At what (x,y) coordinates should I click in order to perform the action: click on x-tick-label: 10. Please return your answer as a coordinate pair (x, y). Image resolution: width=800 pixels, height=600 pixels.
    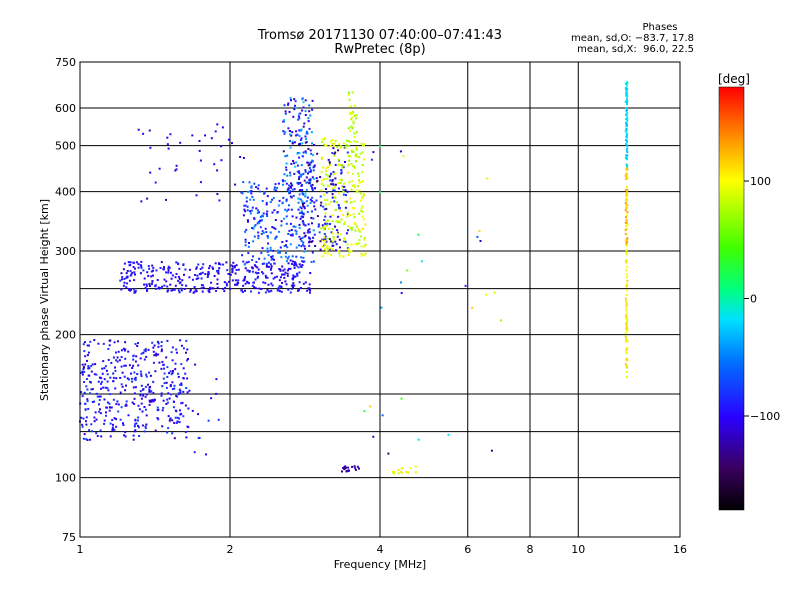
    Looking at the image, I should click on (578, 549).